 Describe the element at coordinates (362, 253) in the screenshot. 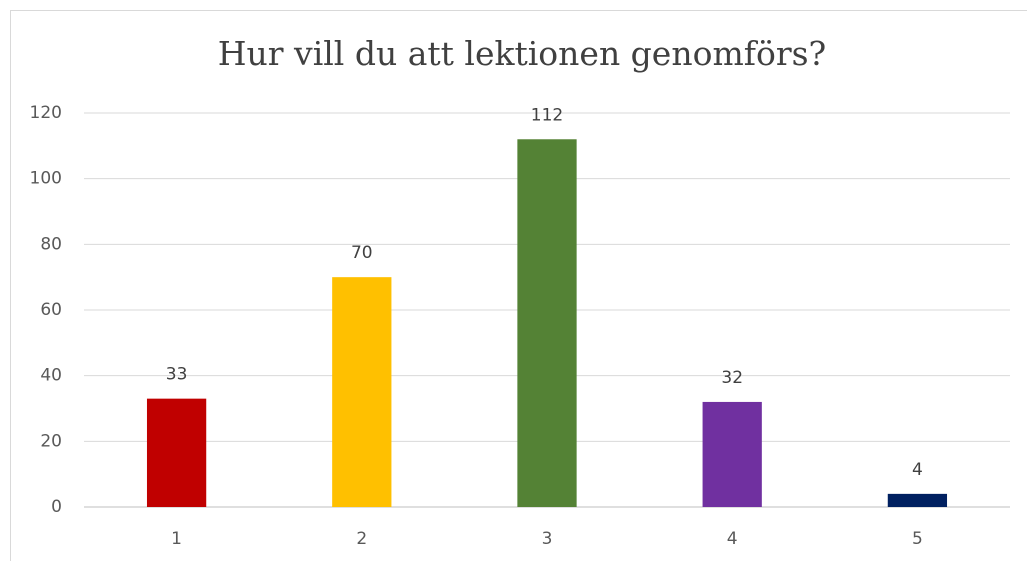

I see `data-label: 70` at that location.